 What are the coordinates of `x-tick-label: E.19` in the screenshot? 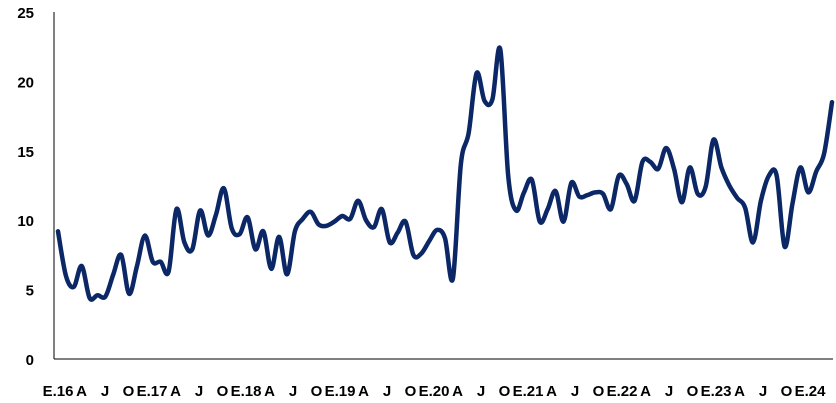 It's located at (340, 391).